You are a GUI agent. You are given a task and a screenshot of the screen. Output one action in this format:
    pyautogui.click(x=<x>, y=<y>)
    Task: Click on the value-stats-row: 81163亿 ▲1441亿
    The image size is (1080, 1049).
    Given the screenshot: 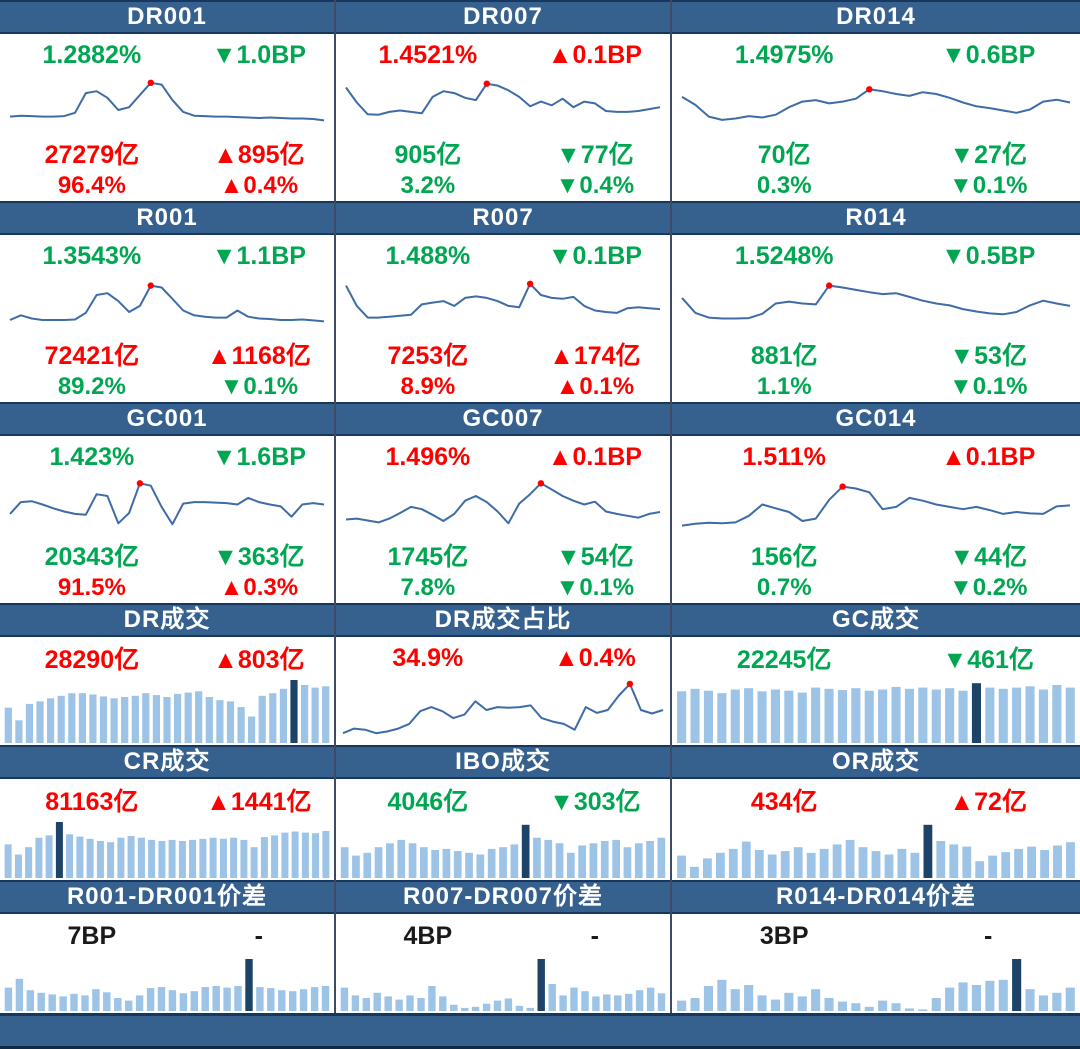 What is the action you would take?
    pyautogui.click(x=167, y=799)
    